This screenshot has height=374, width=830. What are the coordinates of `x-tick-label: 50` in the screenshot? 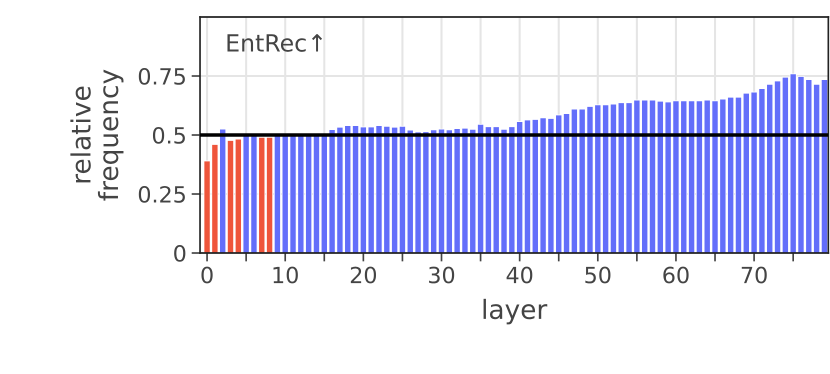 It's located at (597, 275).